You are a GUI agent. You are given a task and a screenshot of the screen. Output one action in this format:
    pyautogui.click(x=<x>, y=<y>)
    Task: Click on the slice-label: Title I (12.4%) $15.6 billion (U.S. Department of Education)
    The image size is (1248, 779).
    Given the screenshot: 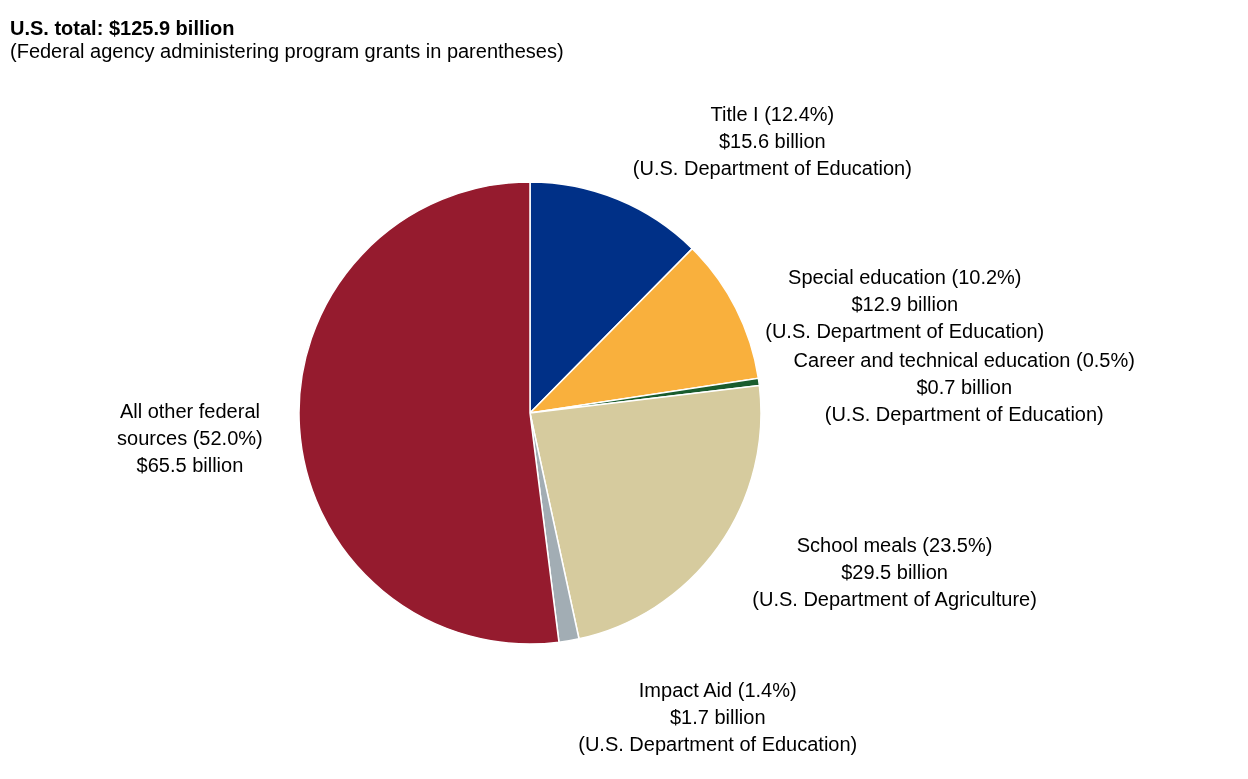 What is the action you would take?
    pyautogui.click(x=772, y=141)
    